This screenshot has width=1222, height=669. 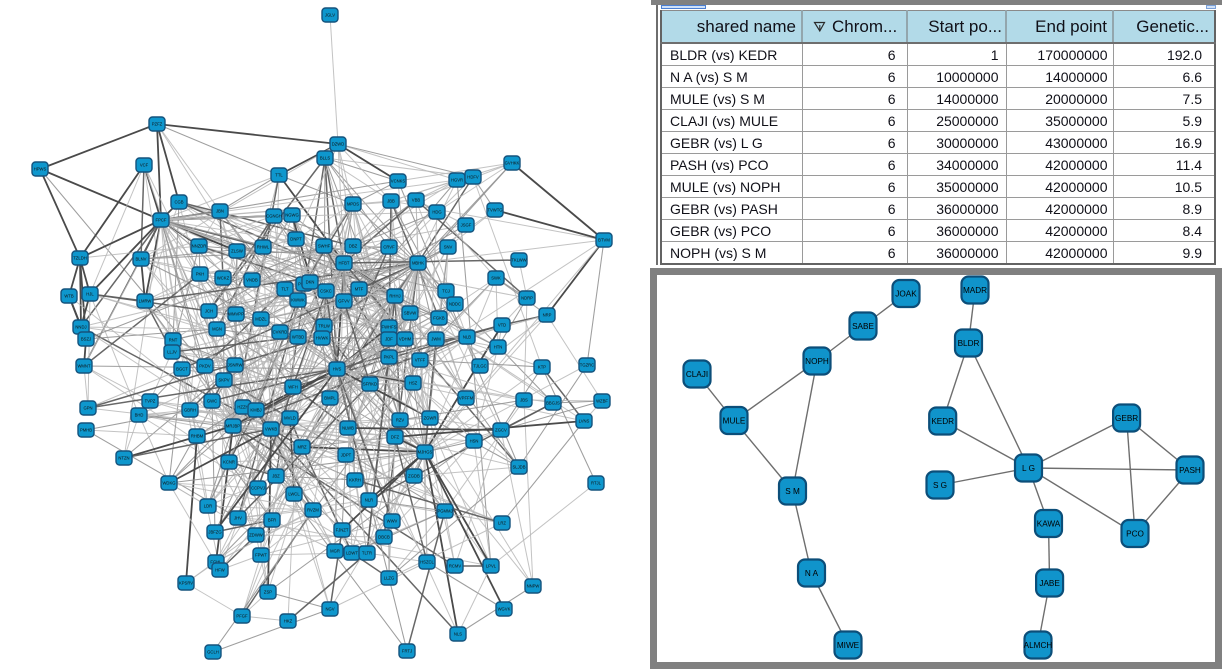 What do you see at coordinates (274, 216) in the screenshot?
I see `svg-text: CGNGH` at bounding box center [274, 216].